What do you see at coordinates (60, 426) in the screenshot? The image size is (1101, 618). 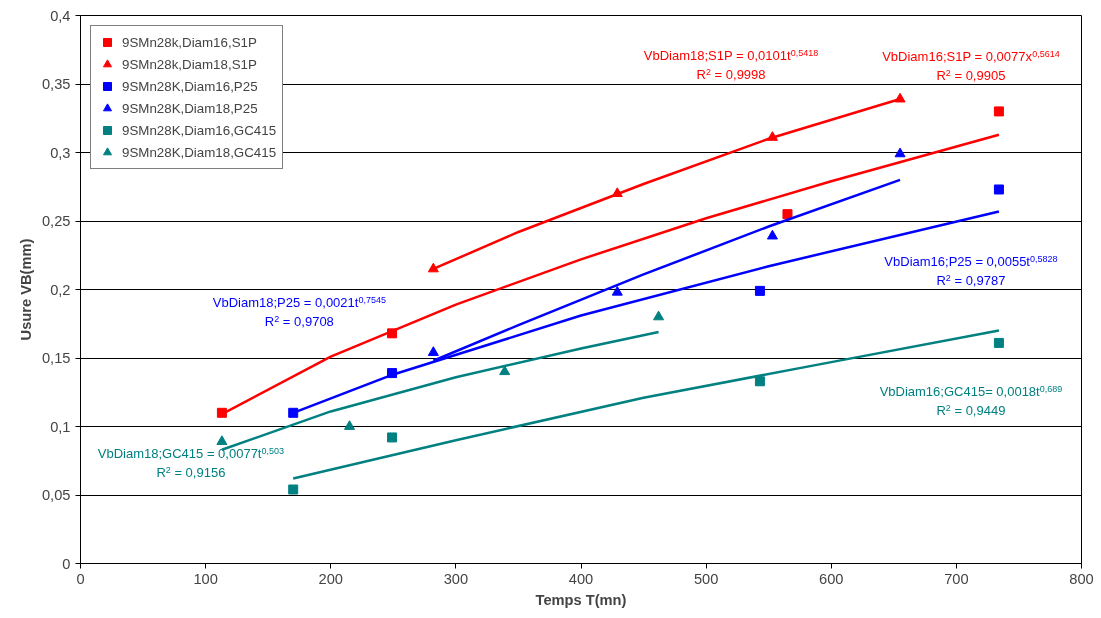 I see `y-tick-label: 0,1` at bounding box center [60, 426].